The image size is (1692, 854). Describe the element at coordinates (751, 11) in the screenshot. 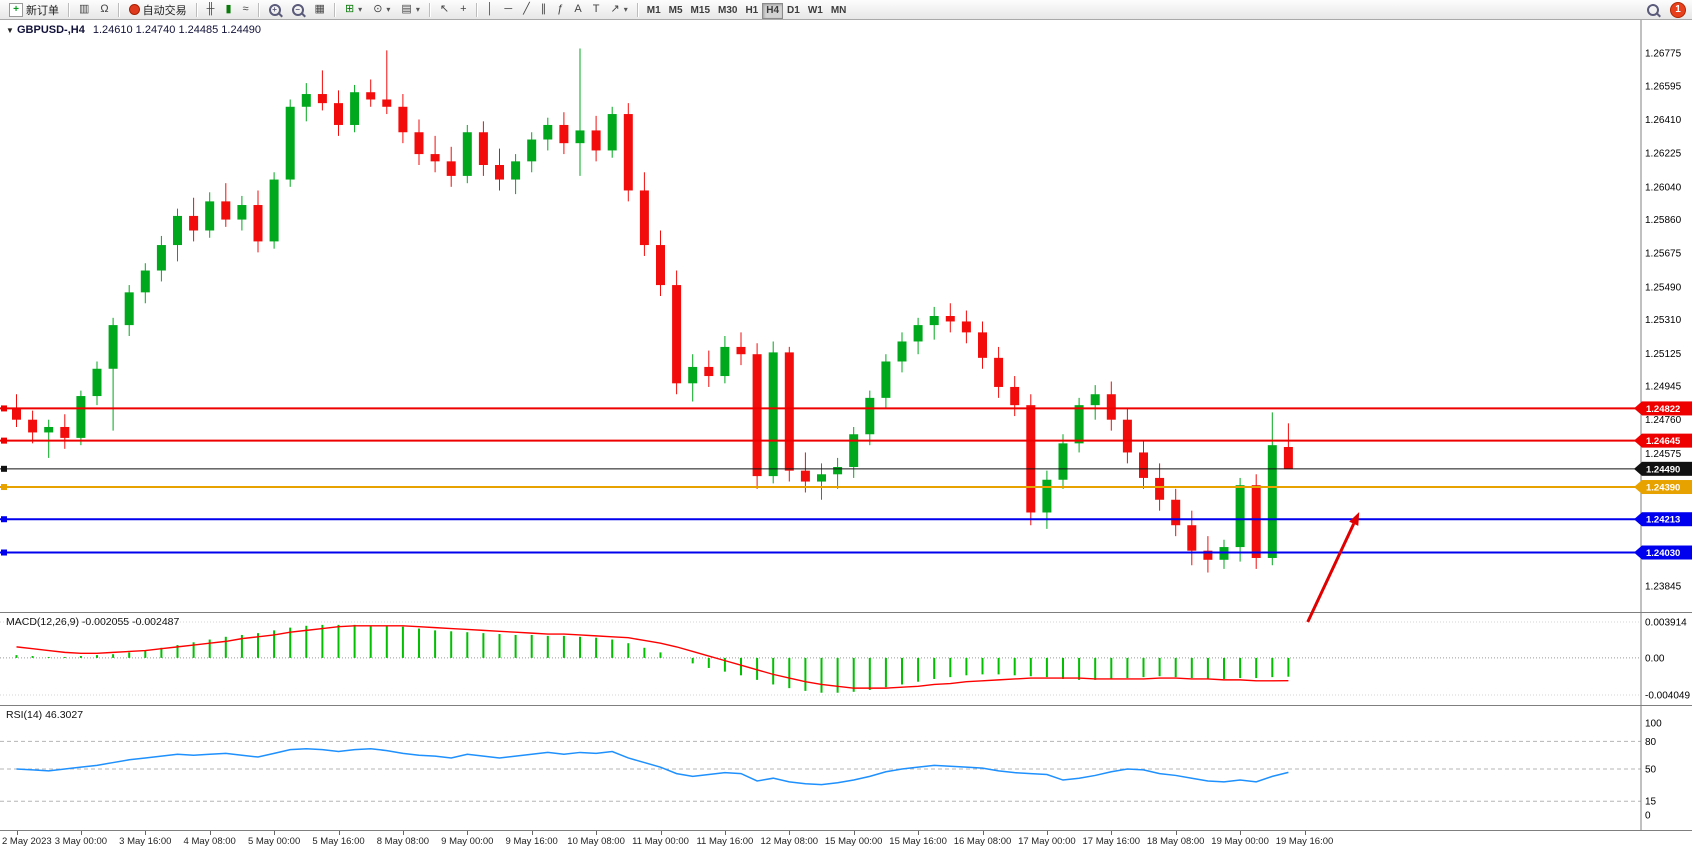

I see `timeframe-button-h1: H1` at that location.